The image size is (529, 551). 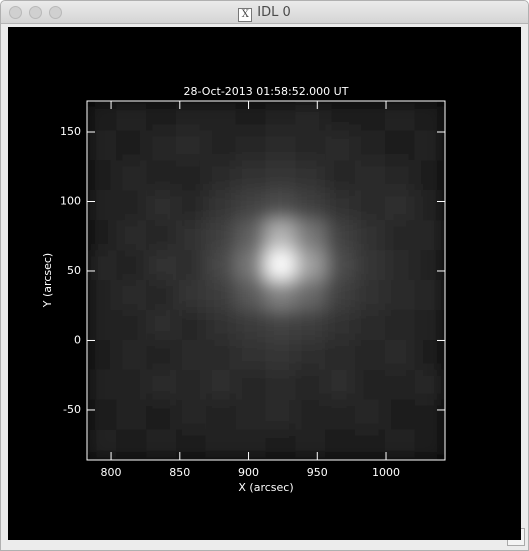 I want to click on close-button, so click(x=15, y=12).